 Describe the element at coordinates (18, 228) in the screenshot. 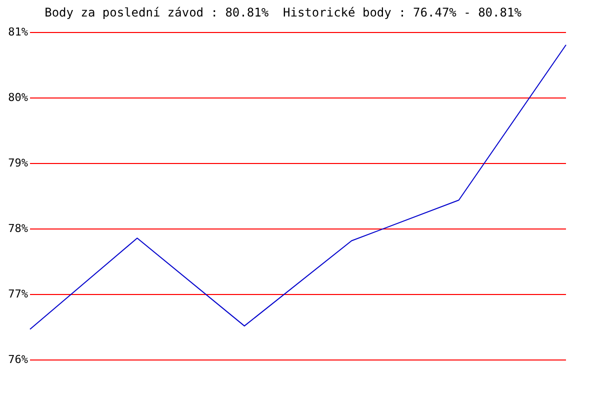

I see `y-tick-label: 78%` at that location.